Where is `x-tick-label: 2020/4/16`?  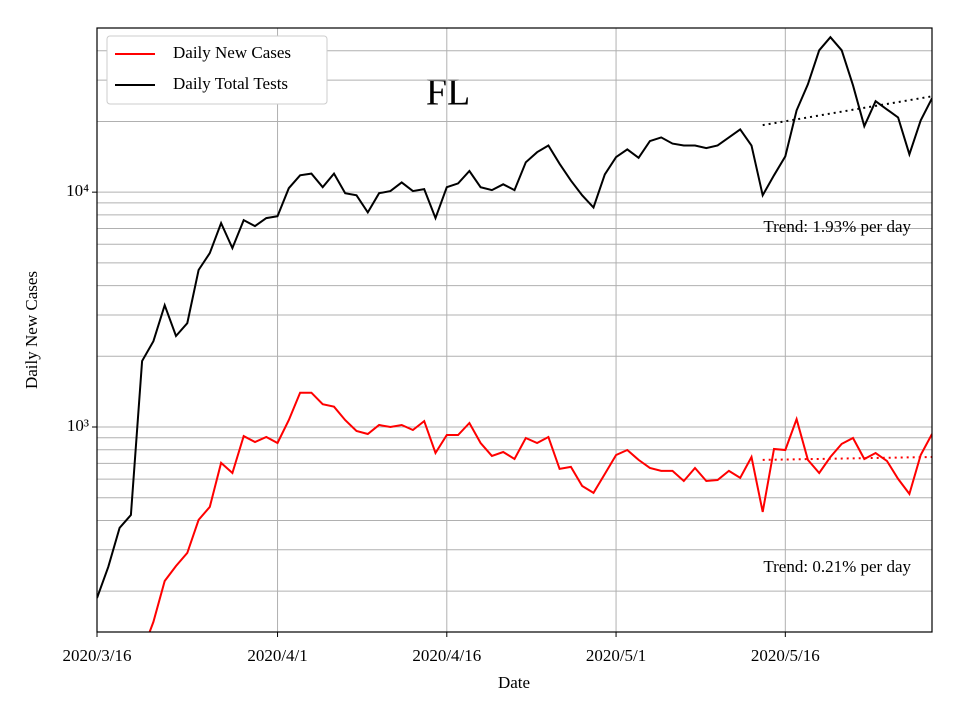
x-tick-label: 2020/4/16 is located at coordinates (446, 655).